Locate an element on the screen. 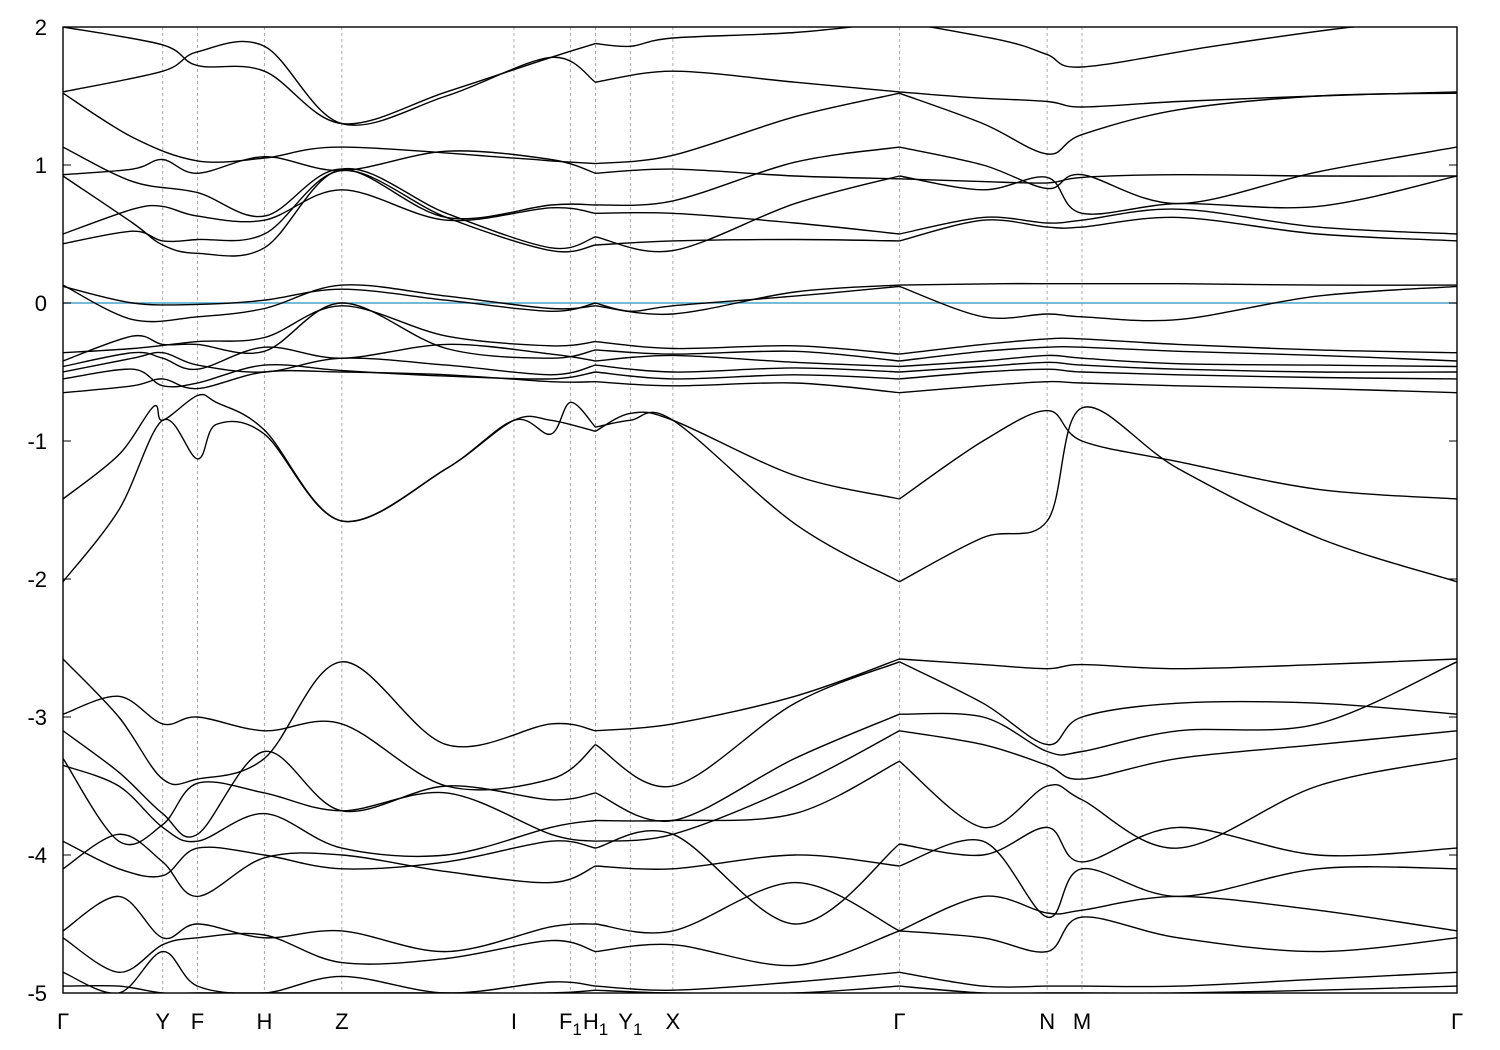  y-tick-label: -1 is located at coordinates (37, 441).